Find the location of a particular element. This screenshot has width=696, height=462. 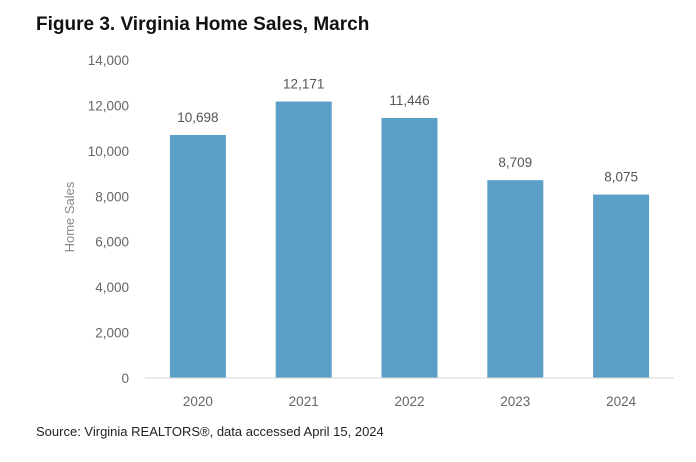

y-tick-label: 4,000 is located at coordinates (112, 287).